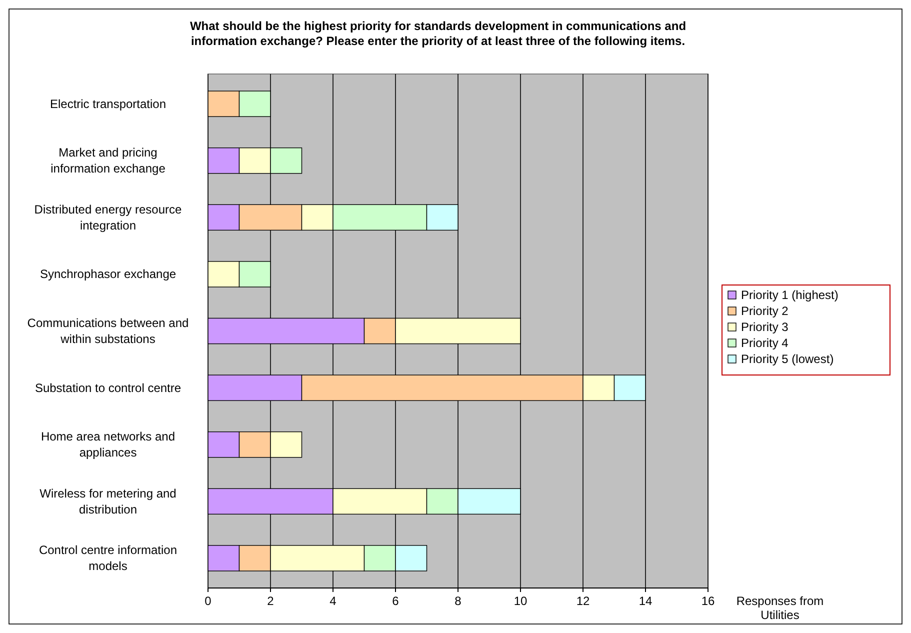 The width and height of the screenshot is (911, 633). Describe the element at coordinates (333, 601) in the screenshot. I see `x-tick-label: 4` at that location.